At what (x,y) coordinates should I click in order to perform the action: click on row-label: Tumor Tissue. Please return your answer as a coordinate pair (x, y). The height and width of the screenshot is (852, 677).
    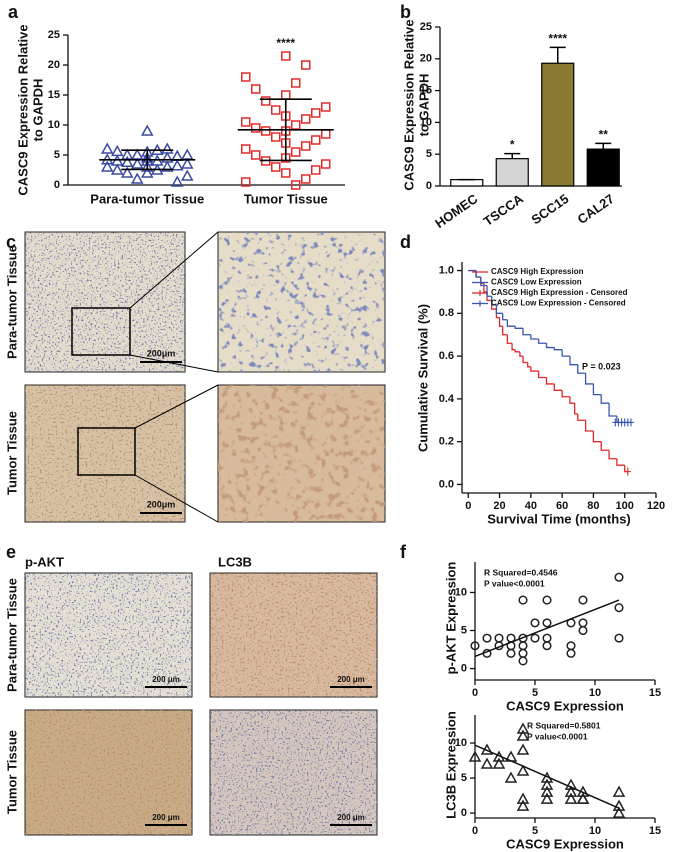
    Looking at the image, I should click on (11, 772).